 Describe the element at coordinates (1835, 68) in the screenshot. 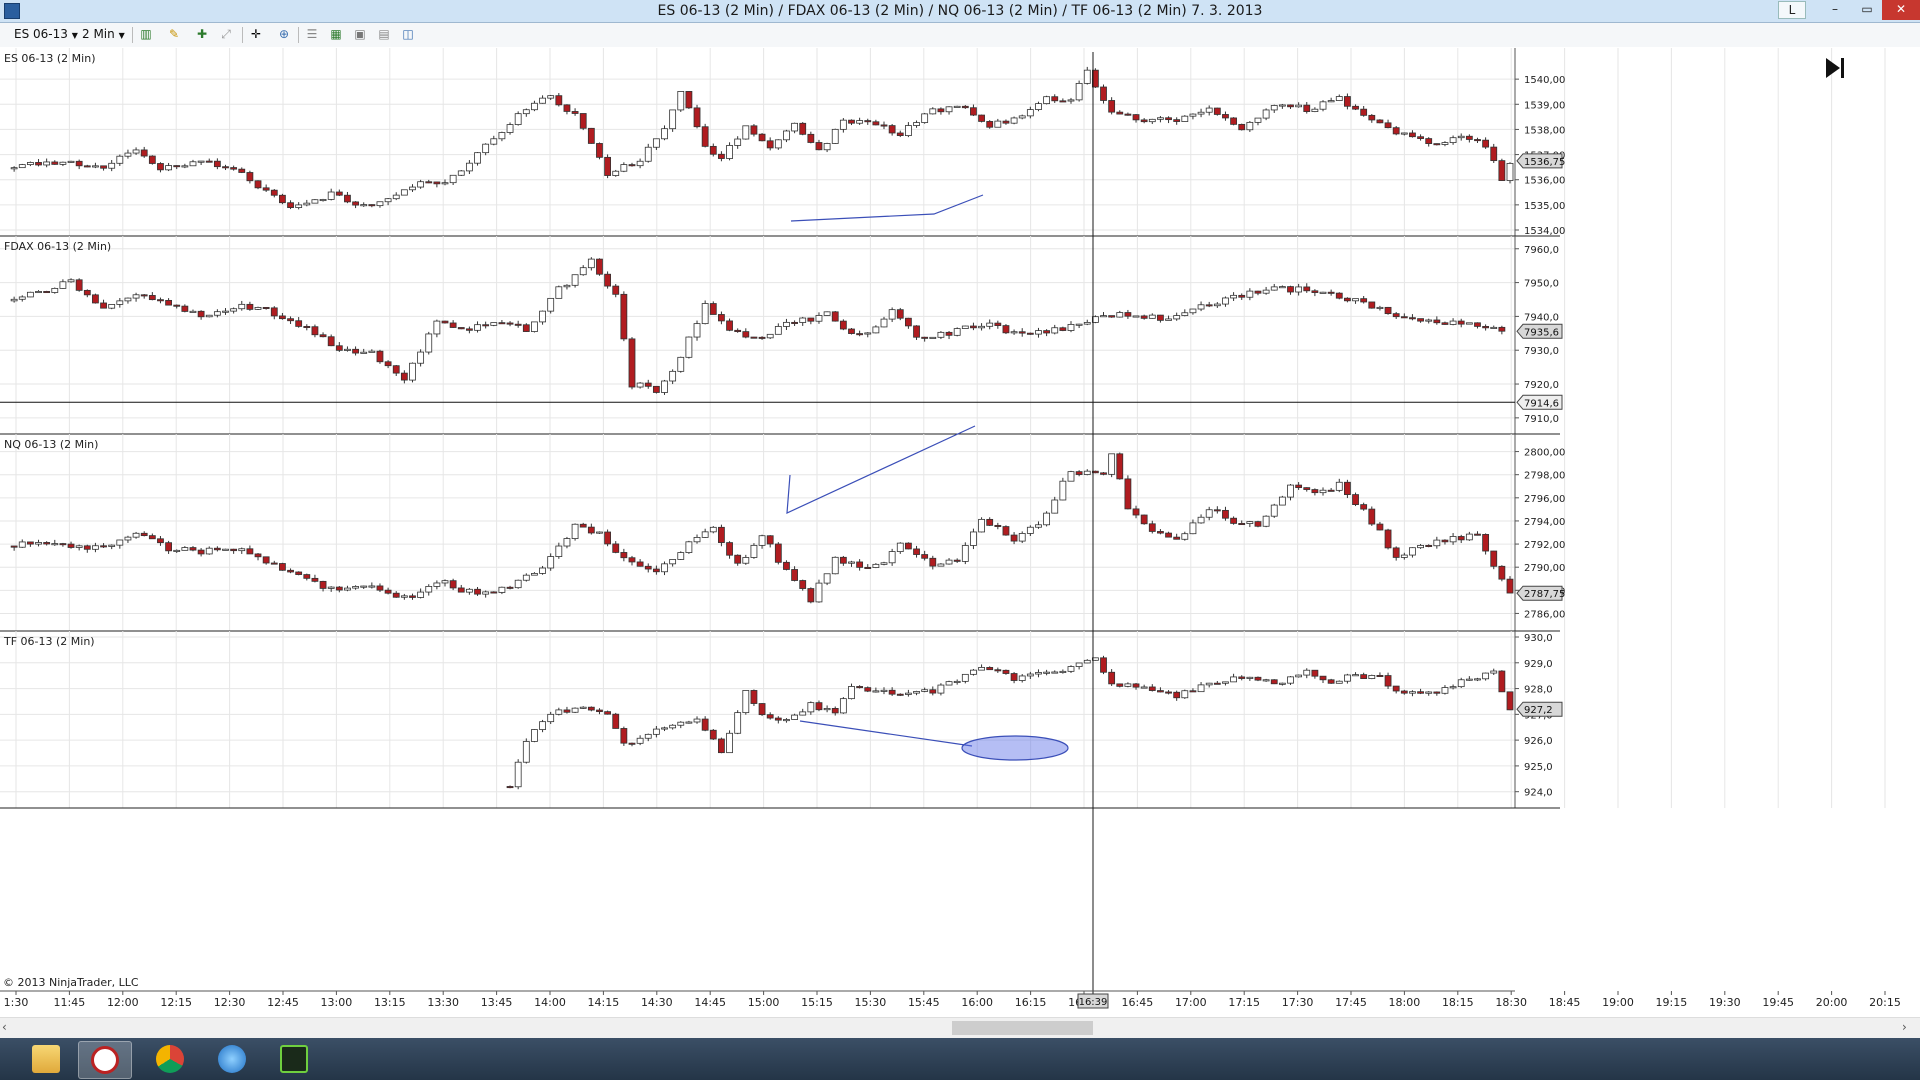

I see `scroll-to-end-icon` at that location.